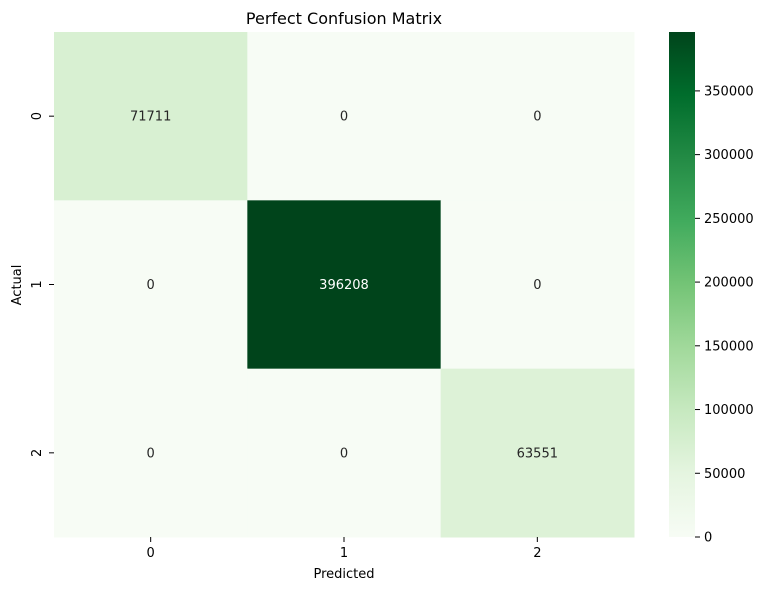 This screenshot has width=768, height=594. Describe the element at coordinates (729, 283) in the screenshot. I see `colorbar-tick-label-4: 200000` at that location.